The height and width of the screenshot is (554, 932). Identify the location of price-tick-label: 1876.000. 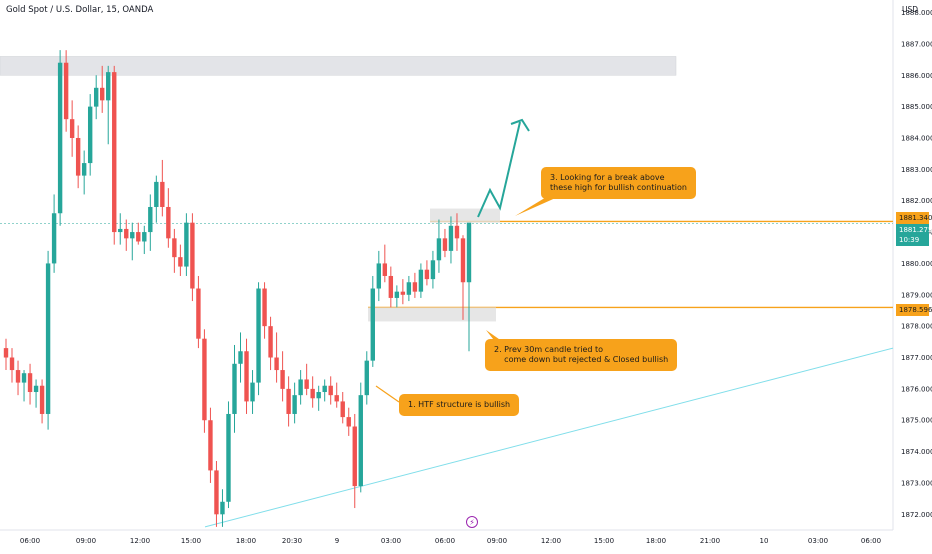
(916, 389).